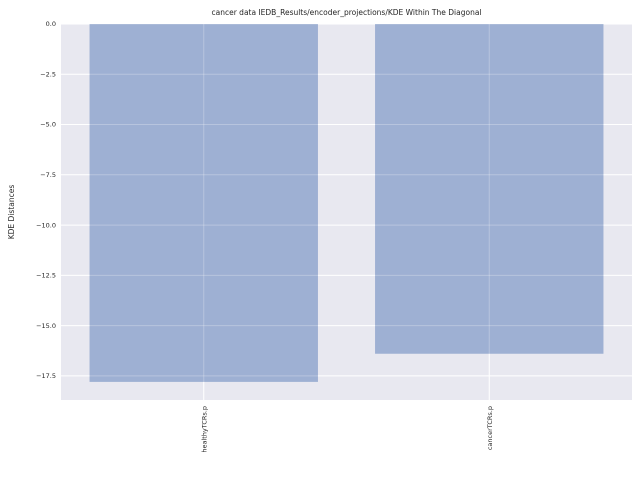 The width and height of the screenshot is (640, 480). I want to click on y-tick-label: −10.0, so click(46, 225).